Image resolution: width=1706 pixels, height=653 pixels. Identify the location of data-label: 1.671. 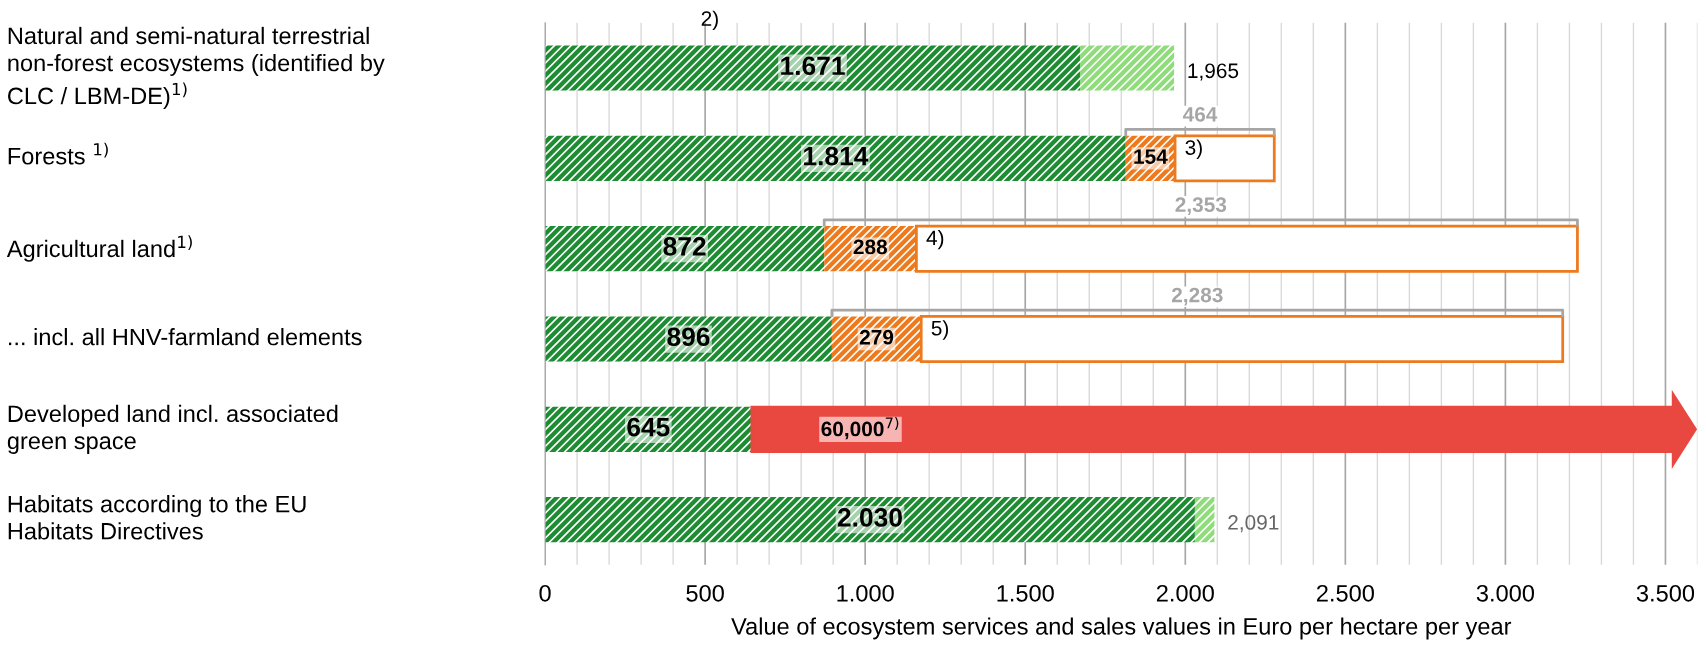
(813, 66).